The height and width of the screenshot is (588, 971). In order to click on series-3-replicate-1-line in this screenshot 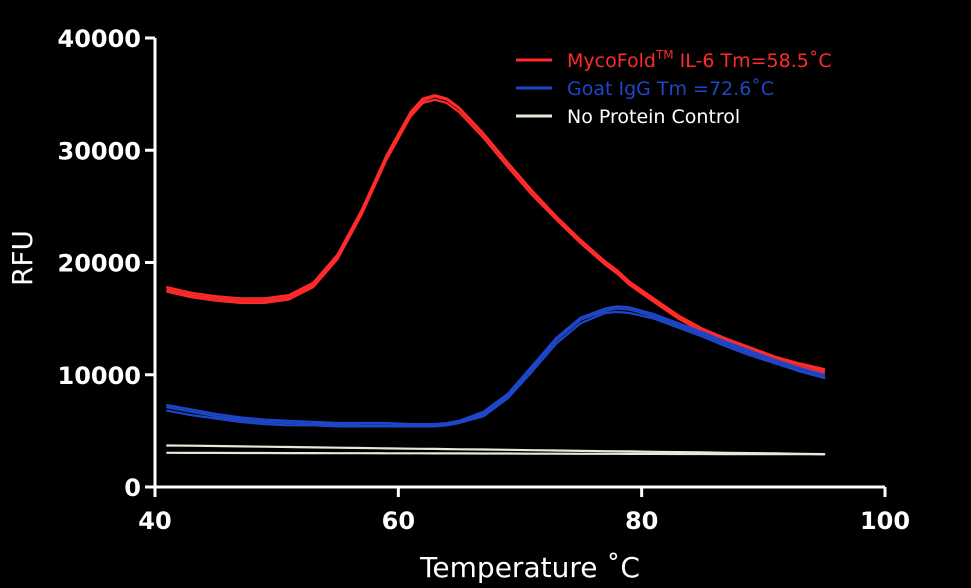, I will do `click(496, 450)`.